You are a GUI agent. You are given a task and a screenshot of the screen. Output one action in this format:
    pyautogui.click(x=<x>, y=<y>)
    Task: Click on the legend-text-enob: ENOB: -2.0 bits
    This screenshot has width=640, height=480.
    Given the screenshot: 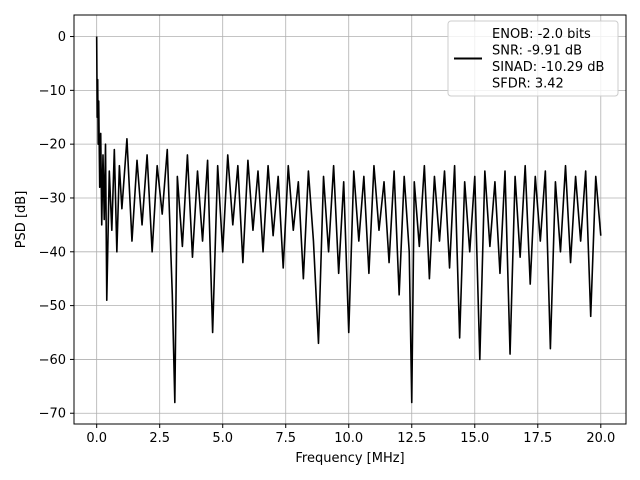 What is the action you would take?
    pyautogui.click(x=541, y=34)
    